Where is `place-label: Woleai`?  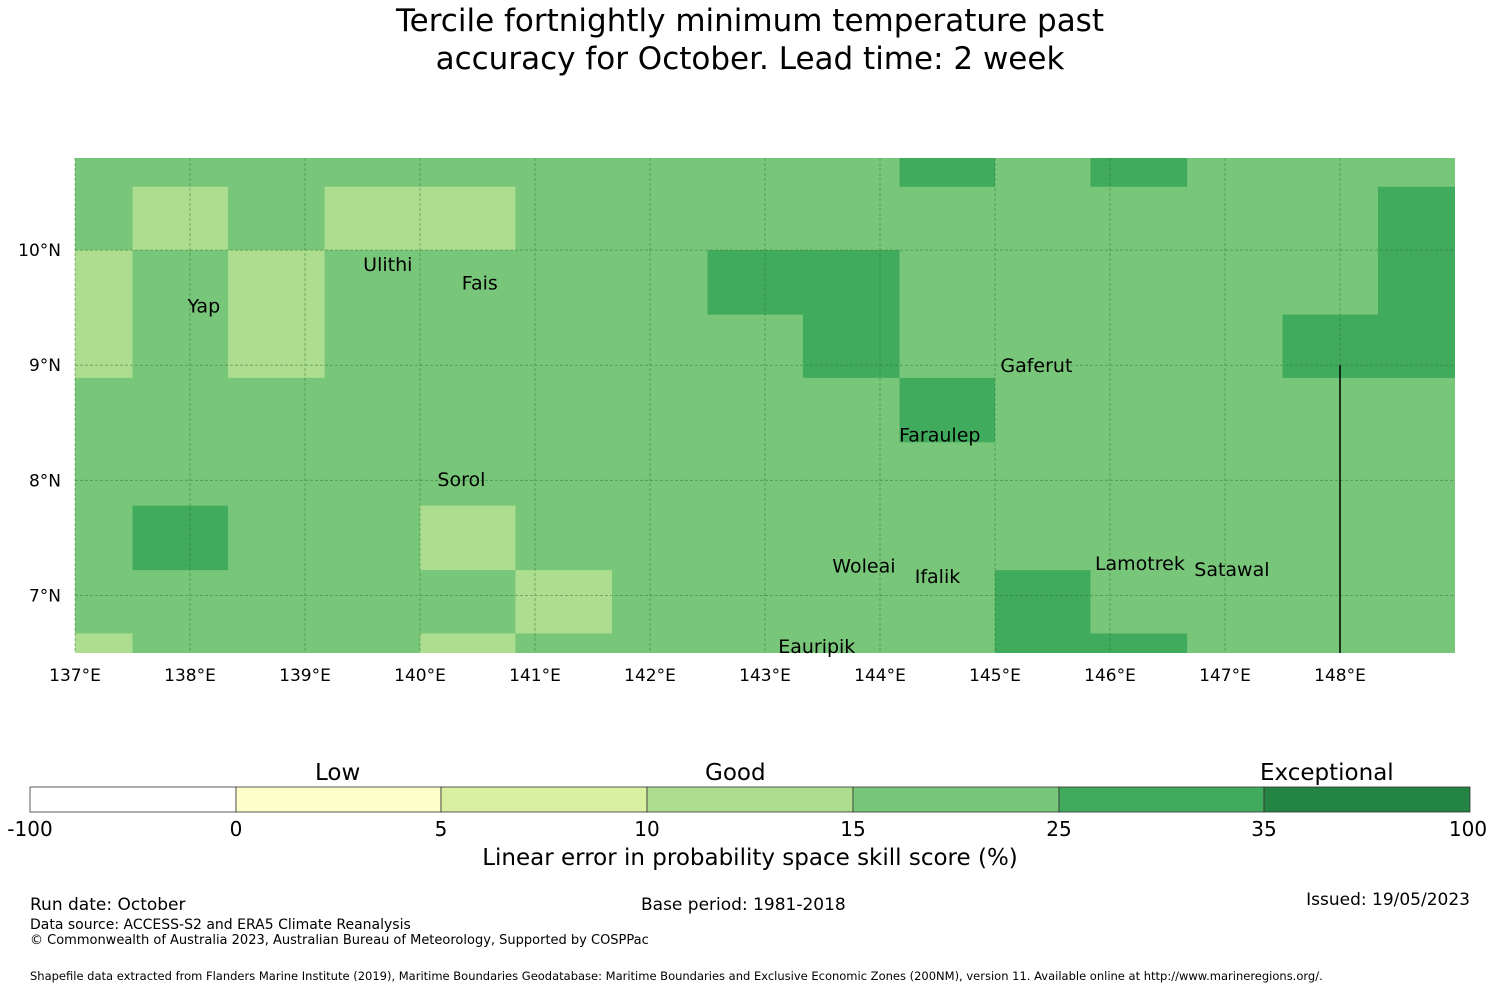
place-label: Woleai is located at coordinates (863, 567).